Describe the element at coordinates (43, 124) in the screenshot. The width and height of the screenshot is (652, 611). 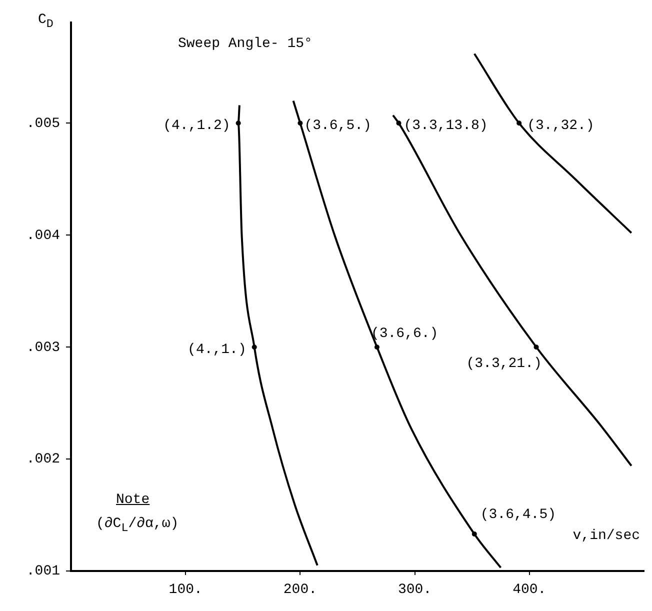
I see `y-tick-label: .005` at that location.